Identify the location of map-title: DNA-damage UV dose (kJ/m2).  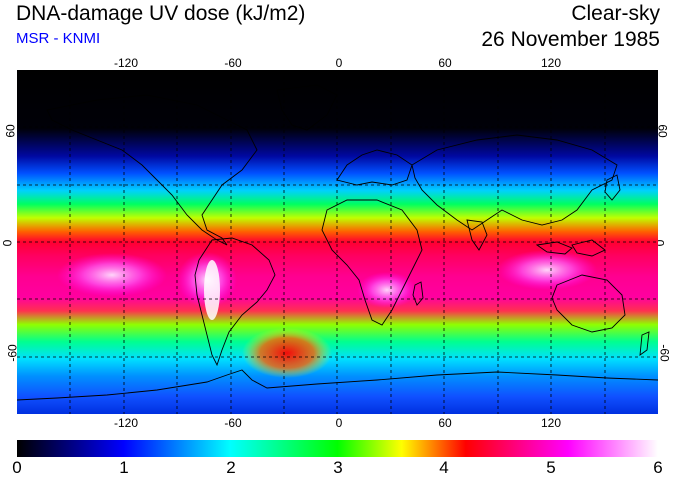
(161, 13).